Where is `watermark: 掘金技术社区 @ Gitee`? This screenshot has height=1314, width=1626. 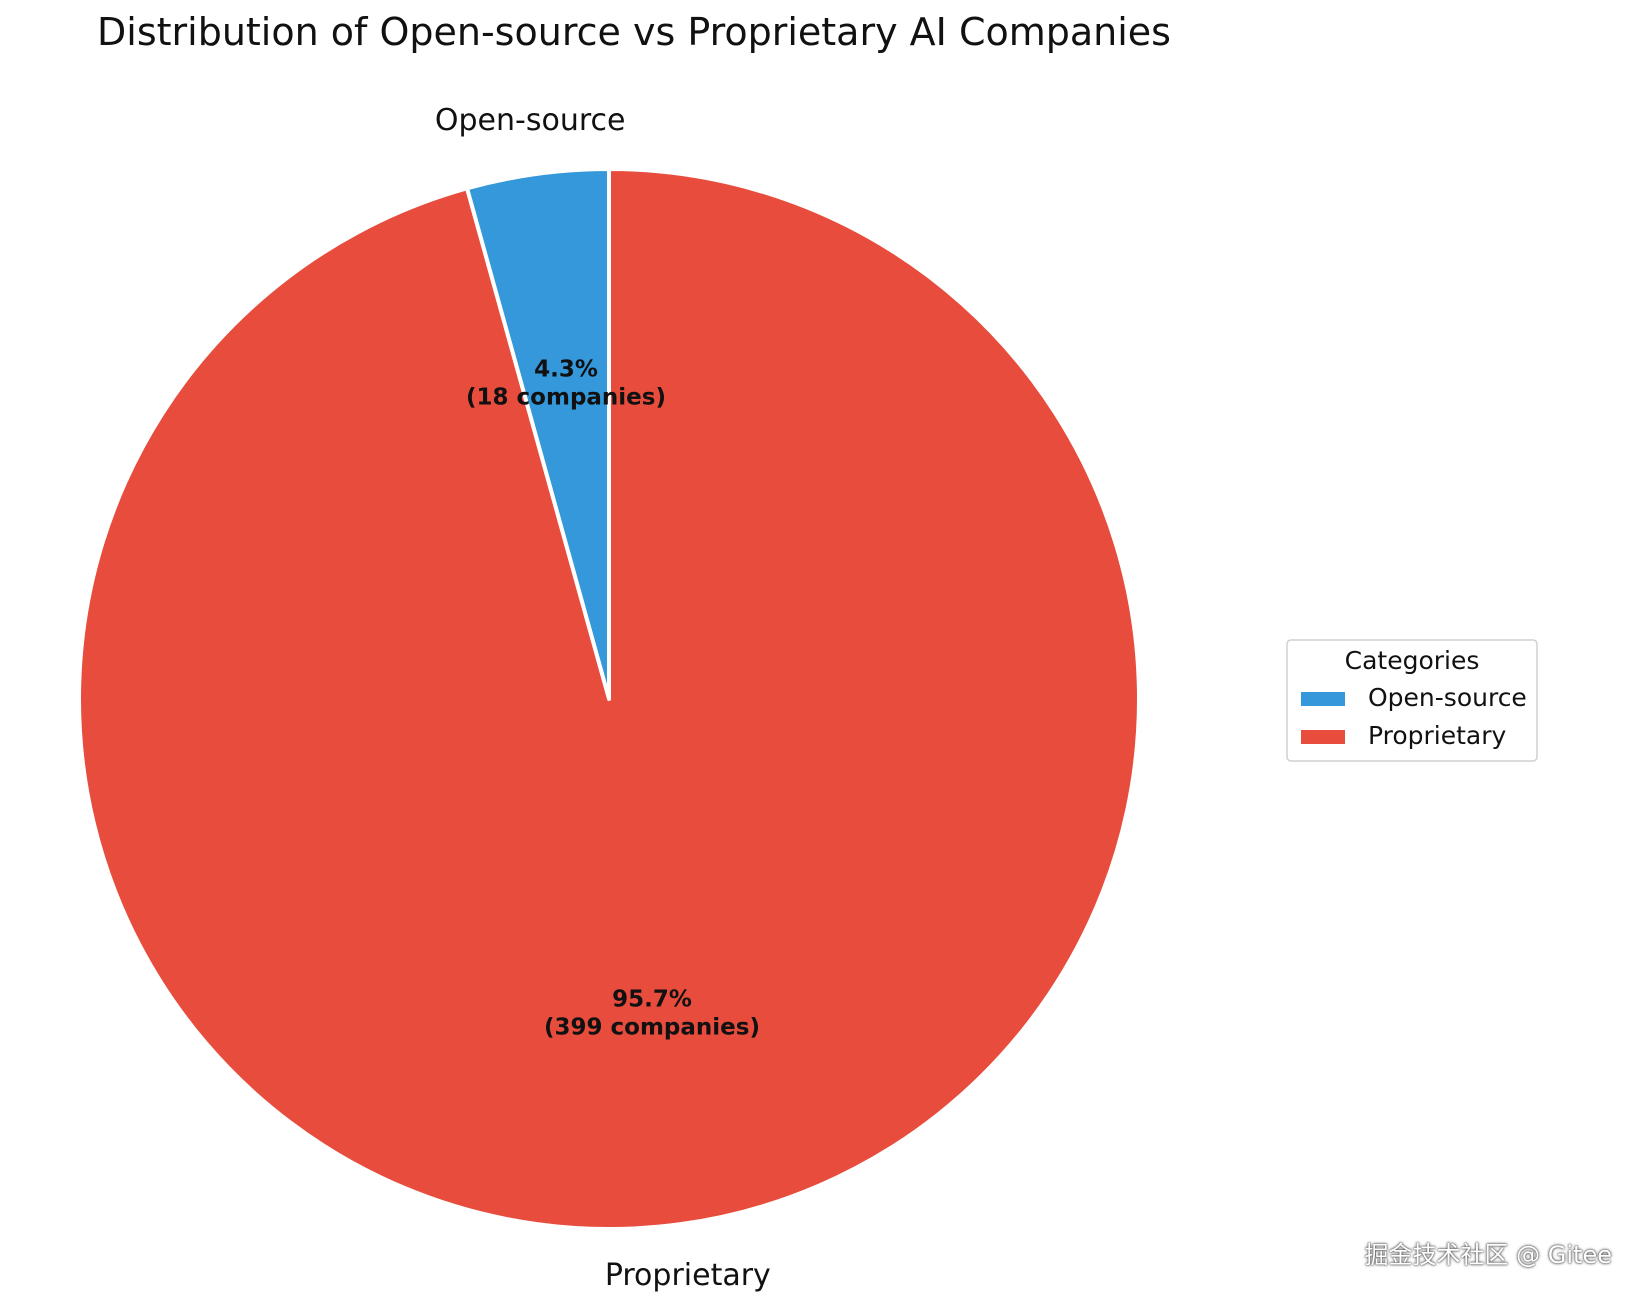
watermark: 掘金技术社区 @ Gitee is located at coordinates (1488, 1255).